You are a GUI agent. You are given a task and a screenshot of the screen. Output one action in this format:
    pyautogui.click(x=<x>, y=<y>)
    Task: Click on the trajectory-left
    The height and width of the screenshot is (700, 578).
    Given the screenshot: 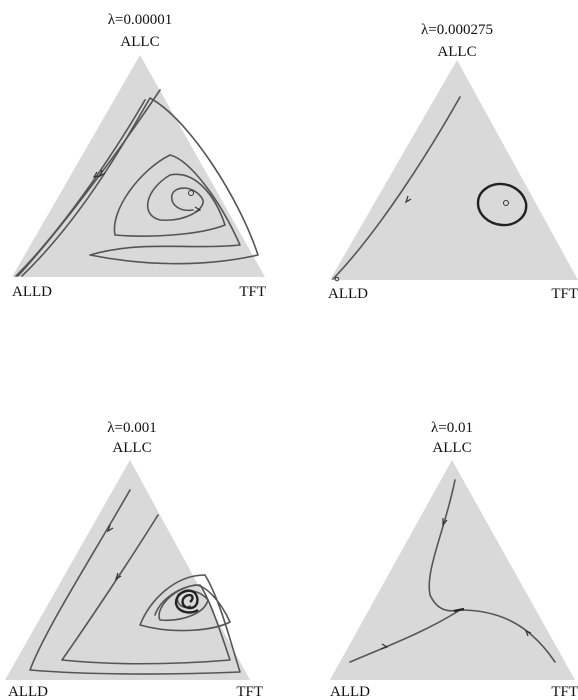 What is the action you would take?
    pyautogui.click(x=405, y=636)
    